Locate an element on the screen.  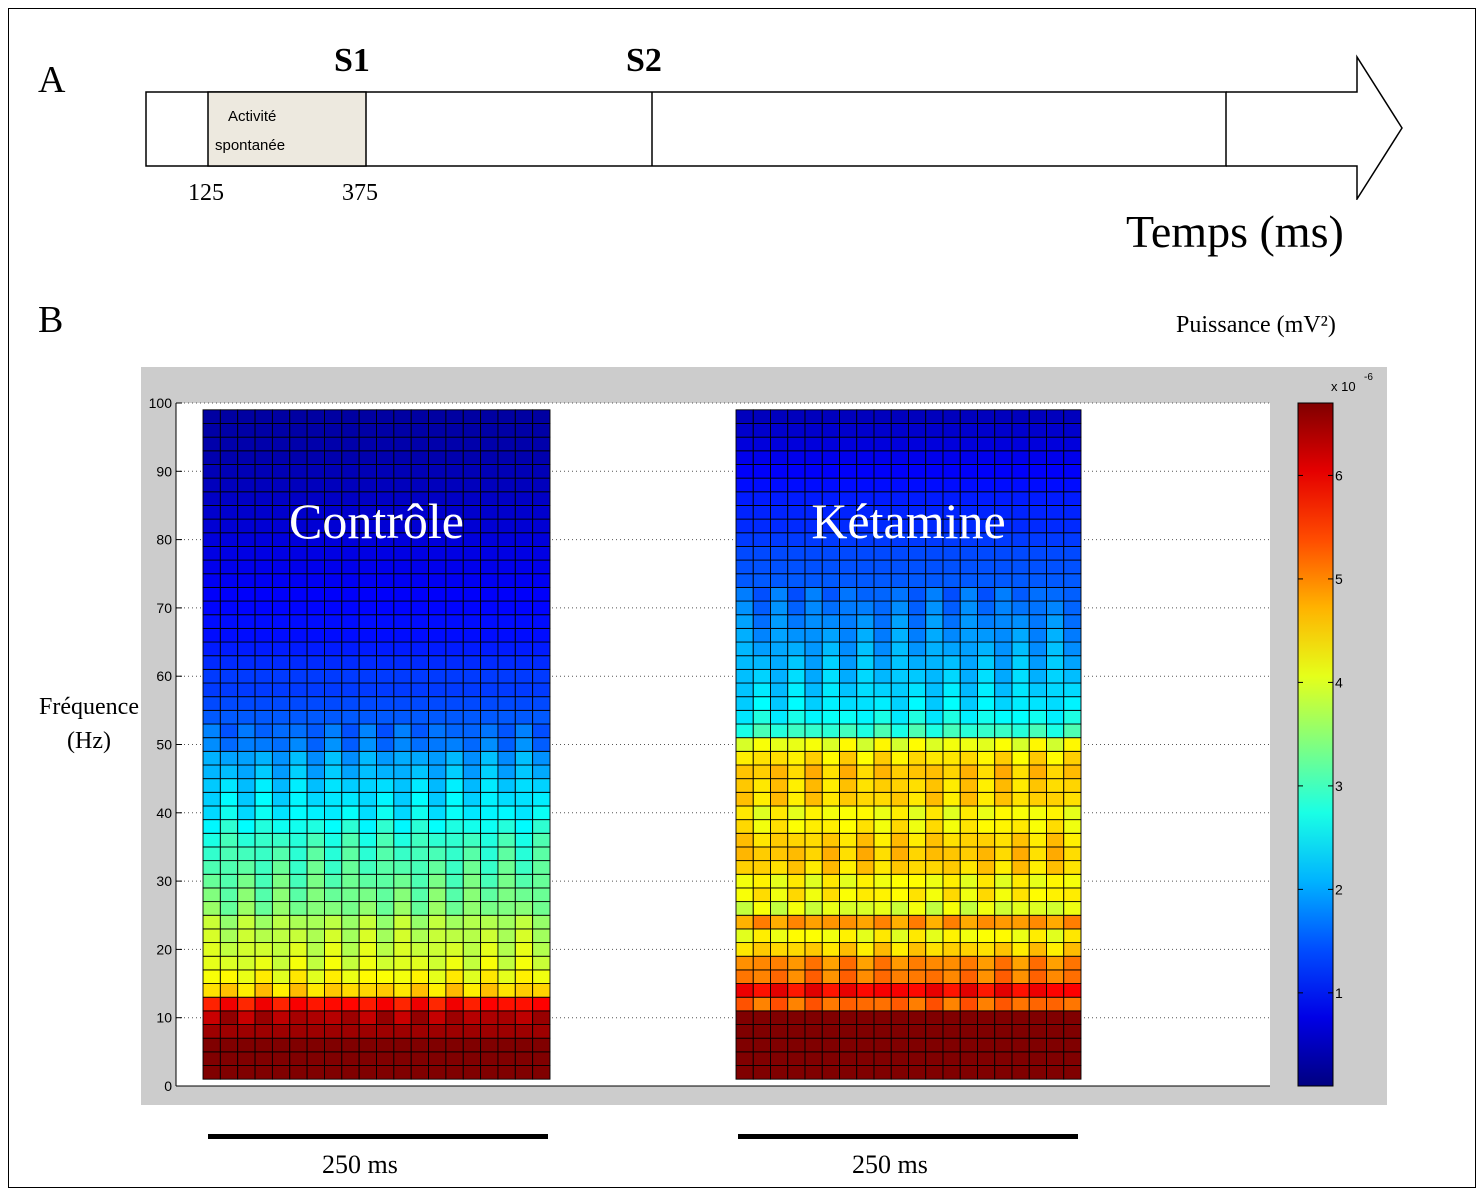
y-tick-label: 70 is located at coordinates (164, 608).